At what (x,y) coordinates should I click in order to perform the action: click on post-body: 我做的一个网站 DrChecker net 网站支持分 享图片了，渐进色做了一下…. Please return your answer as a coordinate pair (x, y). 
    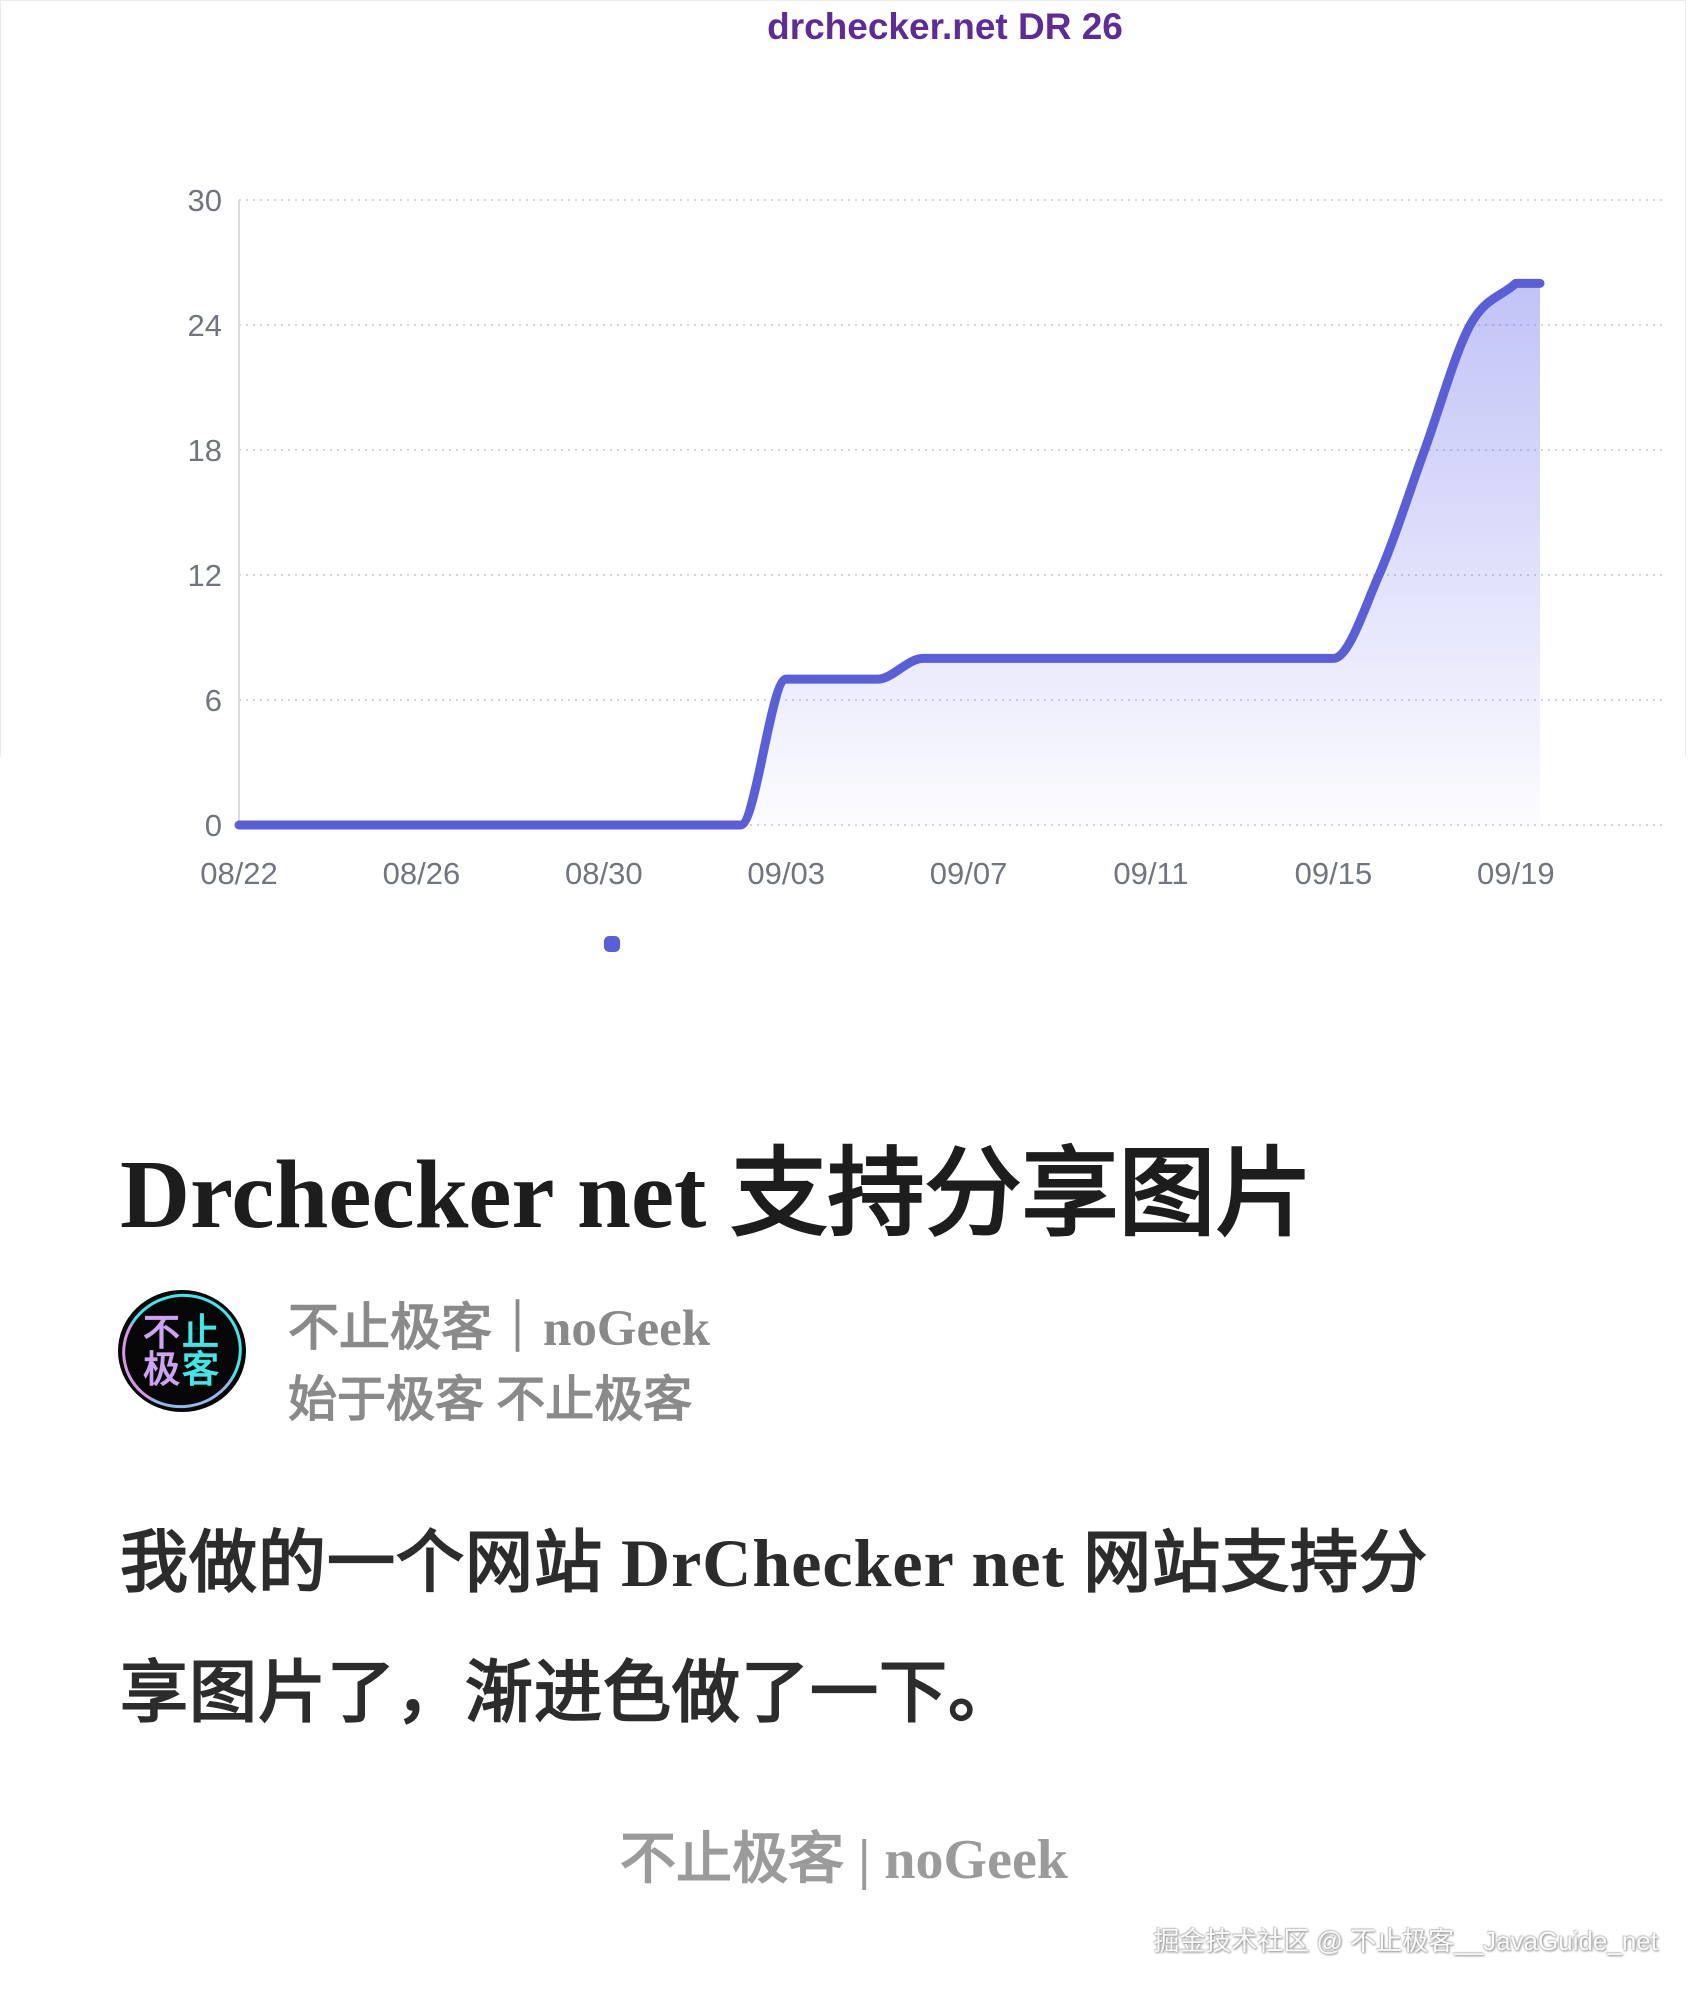
    Looking at the image, I should click on (870, 1628).